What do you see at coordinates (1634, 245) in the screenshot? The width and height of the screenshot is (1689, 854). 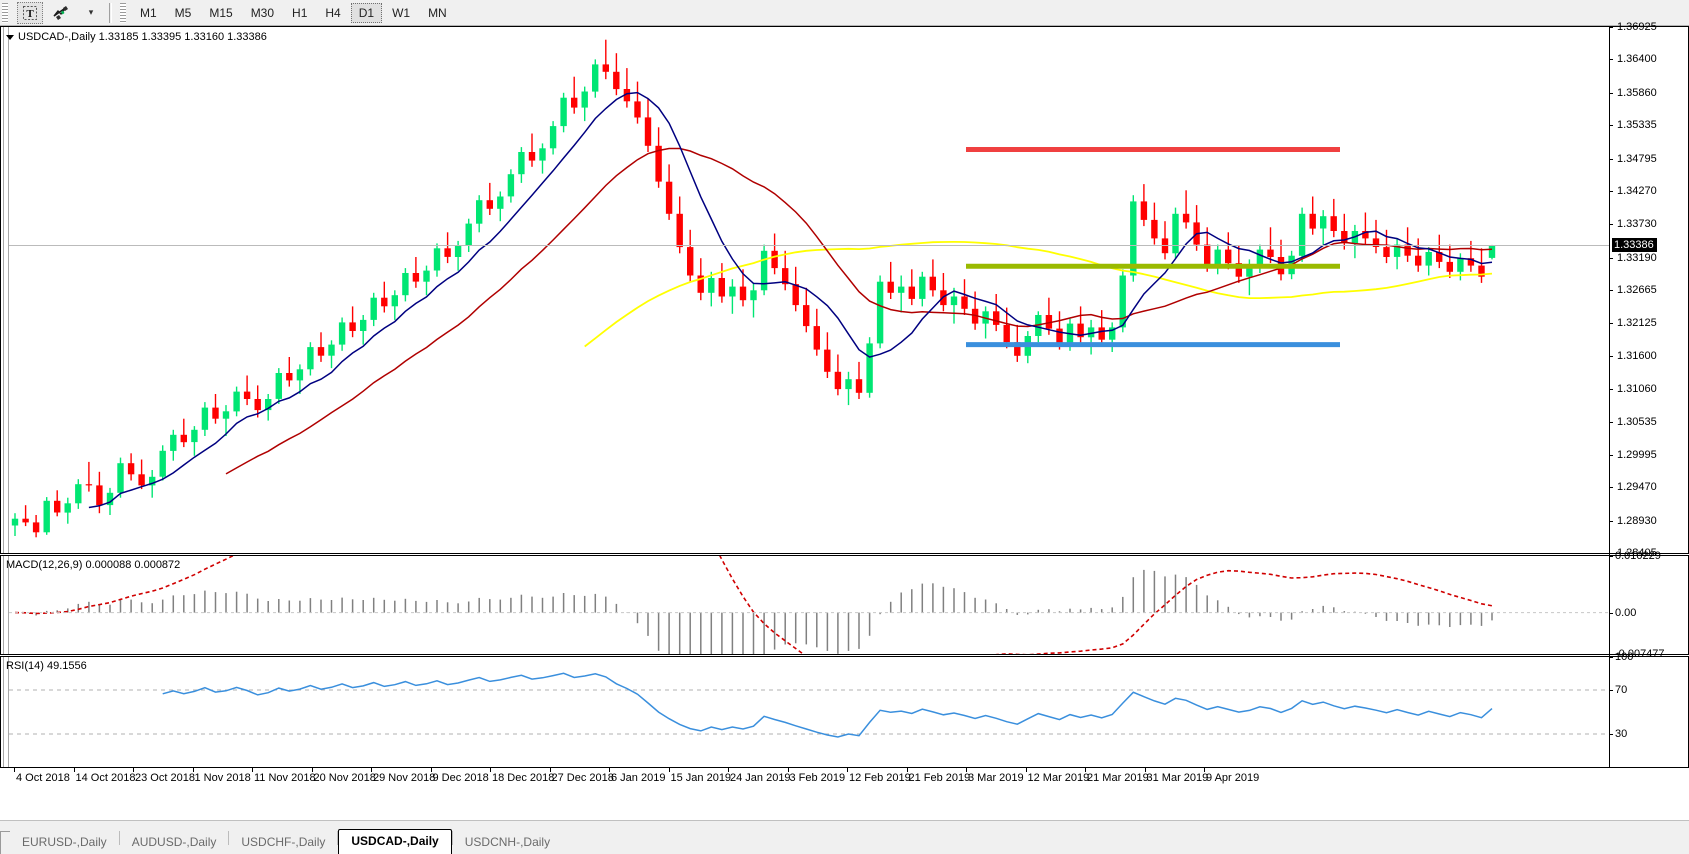 I see `current-price-badge: 1.33386` at bounding box center [1634, 245].